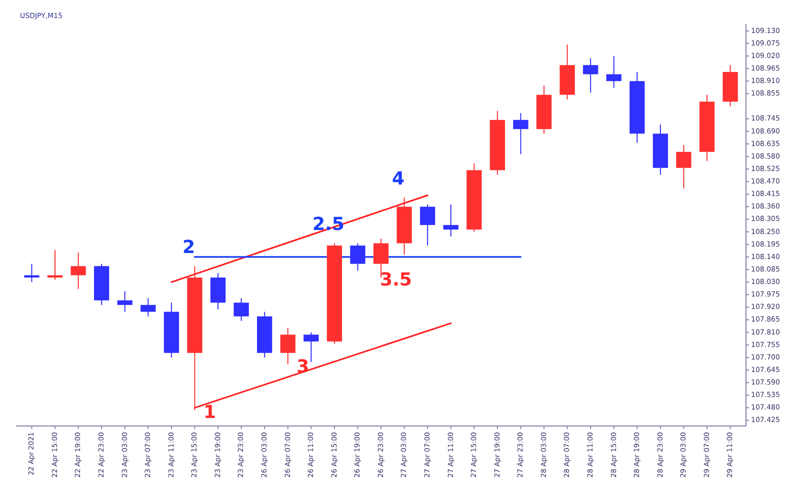 The image size is (799, 495). Describe the element at coordinates (209, 412) in the screenshot. I see `annotation: 1` at that location.